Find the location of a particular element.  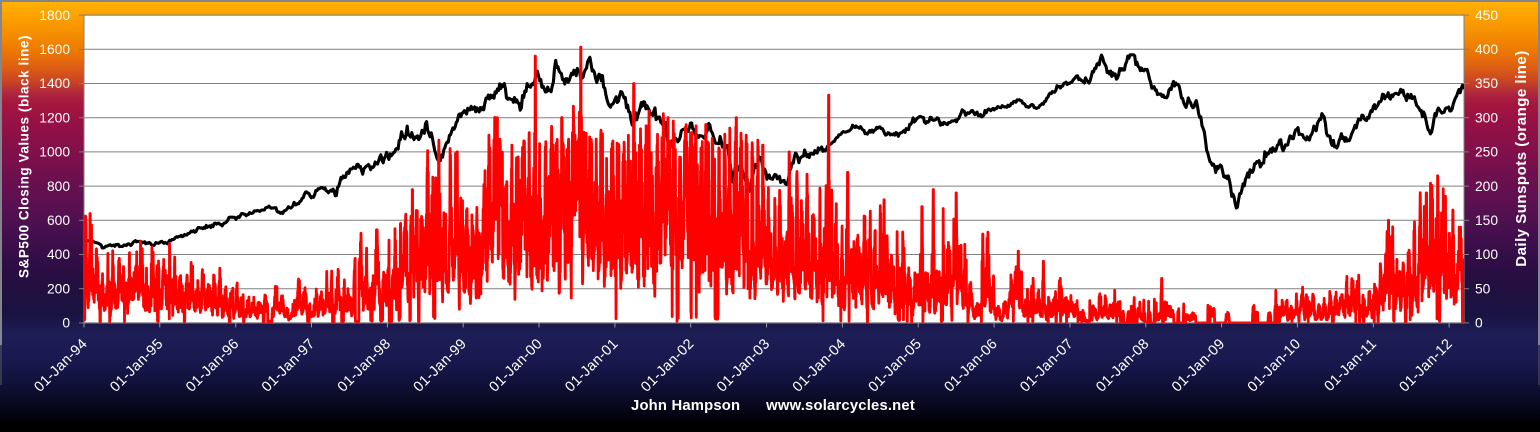

svg-text: 300 is located at coordinates (1486, 117).